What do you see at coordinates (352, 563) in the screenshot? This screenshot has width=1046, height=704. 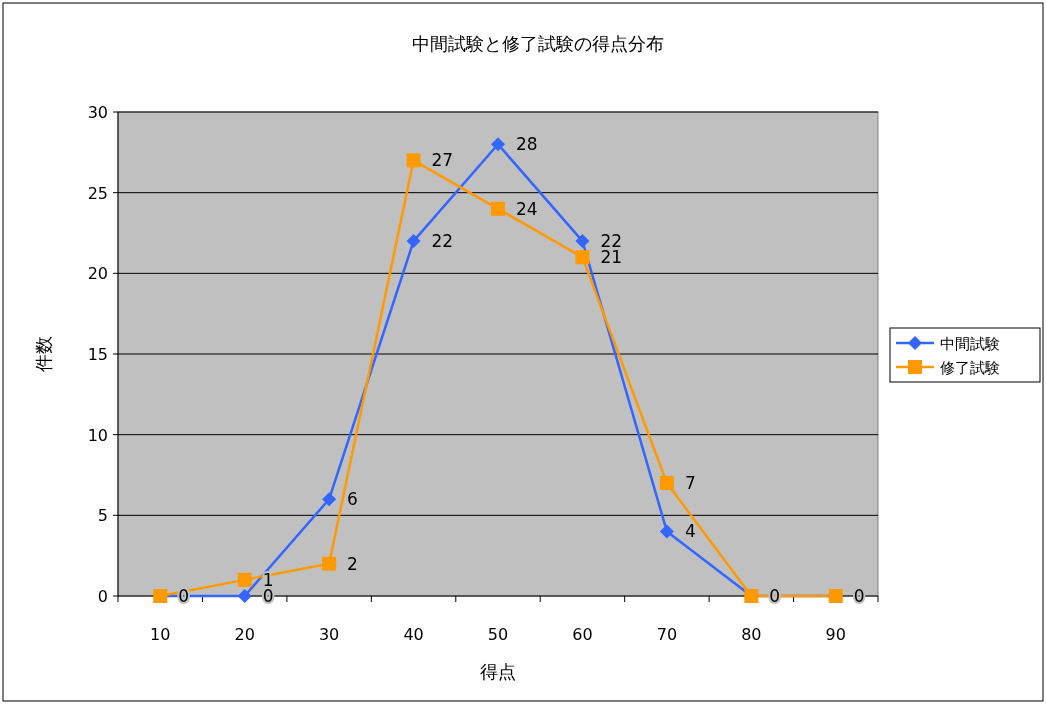 I see `data-label: 2` at bounding box center [352, 563].